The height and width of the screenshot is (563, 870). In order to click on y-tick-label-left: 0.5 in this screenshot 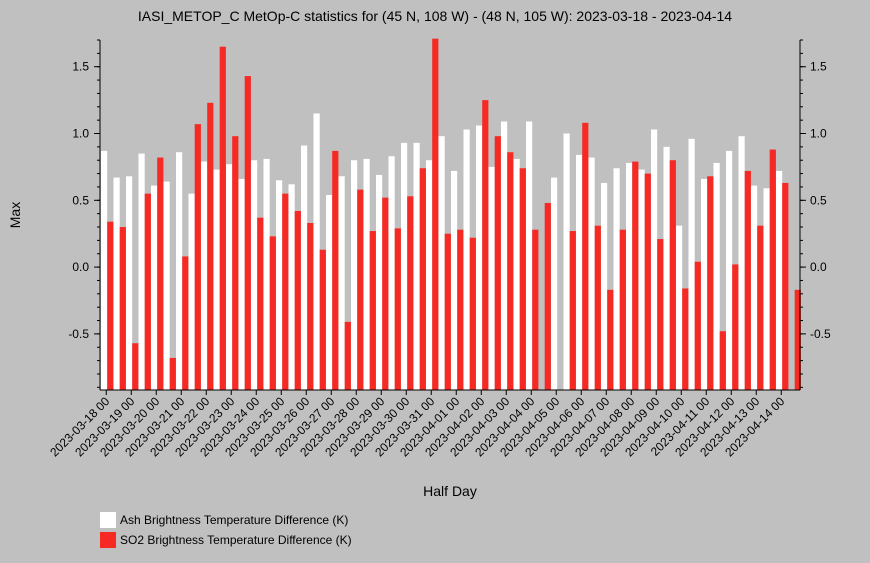, I will do `click(80, 200)`.